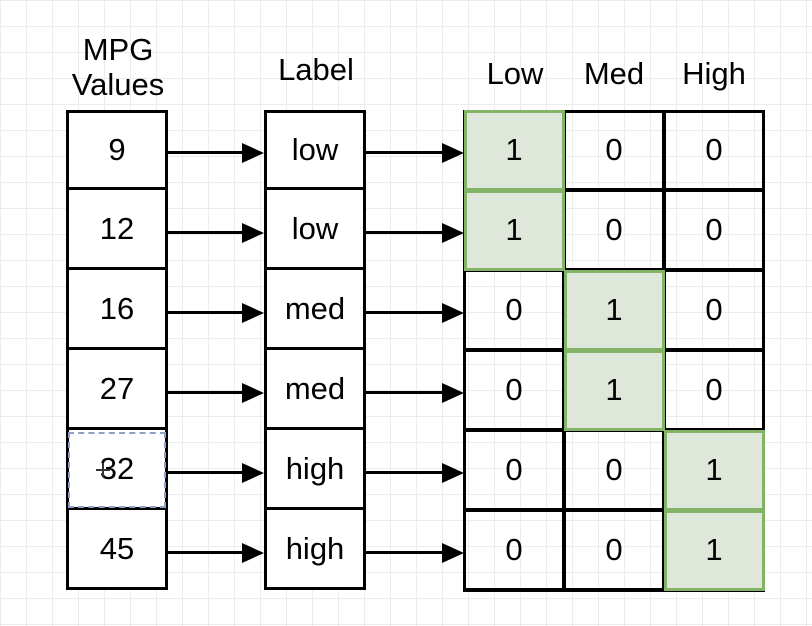 The image size is (812, 626). Describe the element at coordinates (117, 308) in the screenshot. I see `mpg-value-cell: 16` at that location.